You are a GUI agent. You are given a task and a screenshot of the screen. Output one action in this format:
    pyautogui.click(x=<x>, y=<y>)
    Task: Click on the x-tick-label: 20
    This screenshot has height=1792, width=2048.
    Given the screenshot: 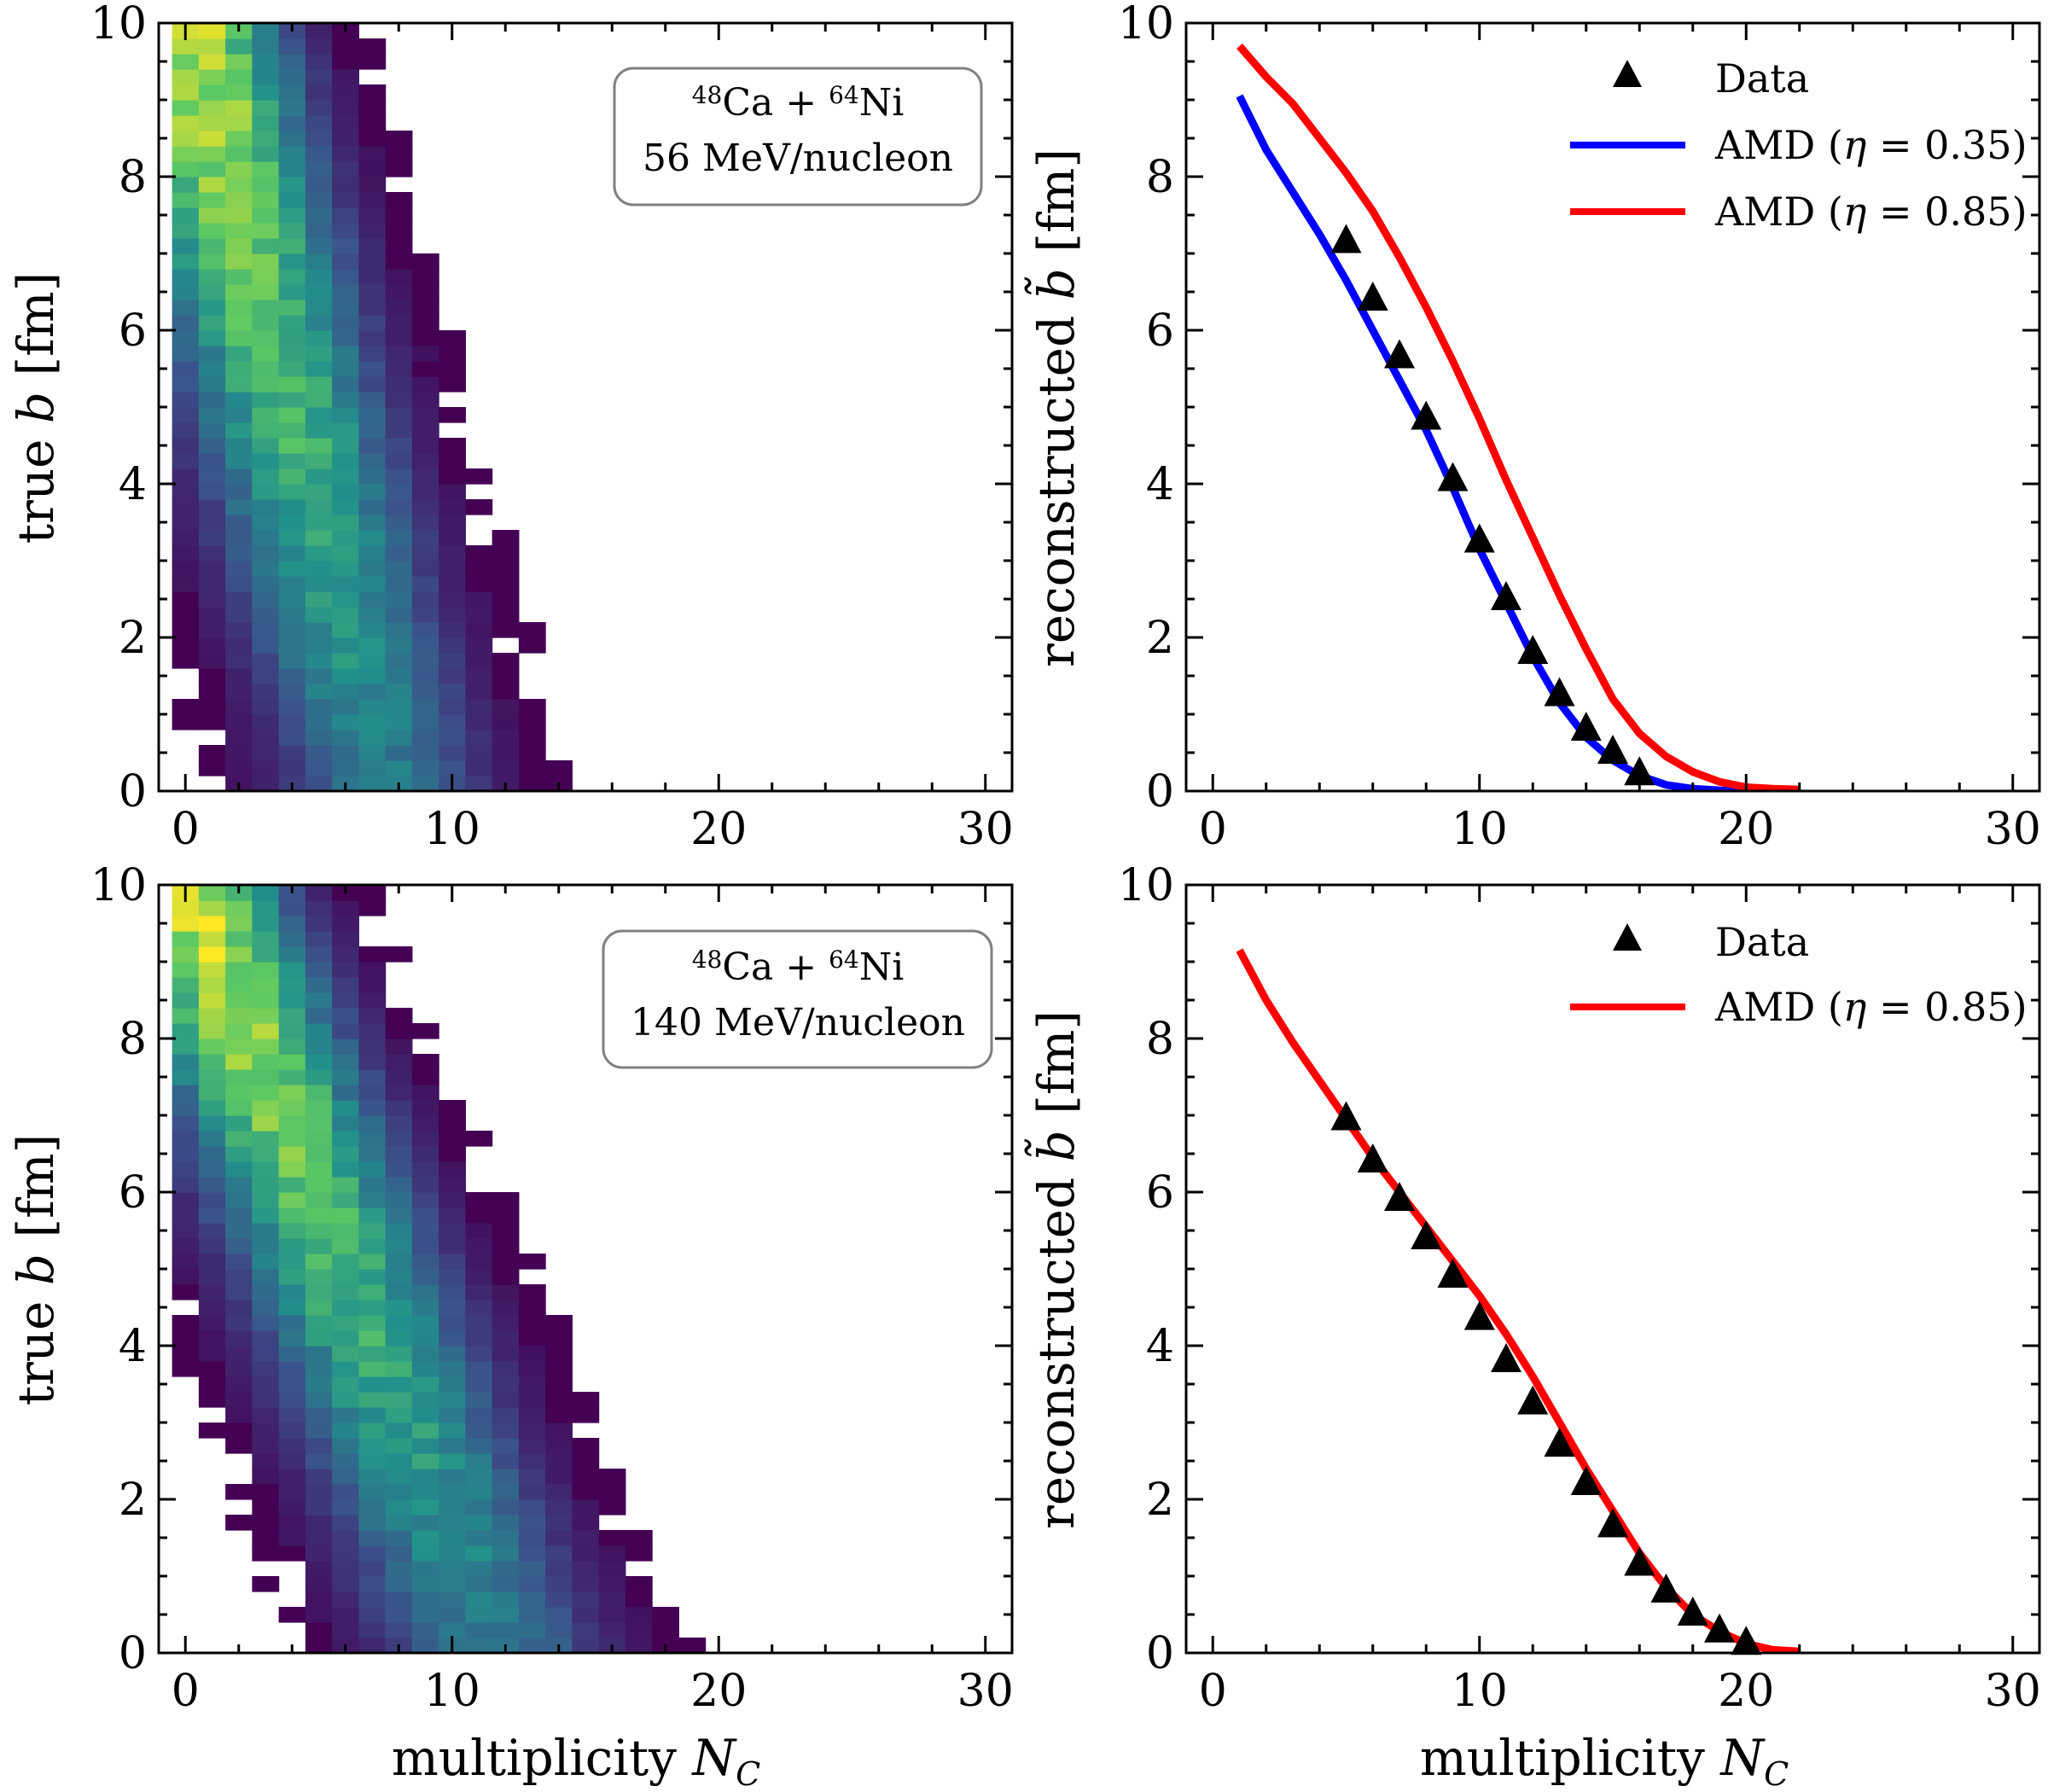 What is the action you would take?
    pyautogui.click(x=718, y=829)
    